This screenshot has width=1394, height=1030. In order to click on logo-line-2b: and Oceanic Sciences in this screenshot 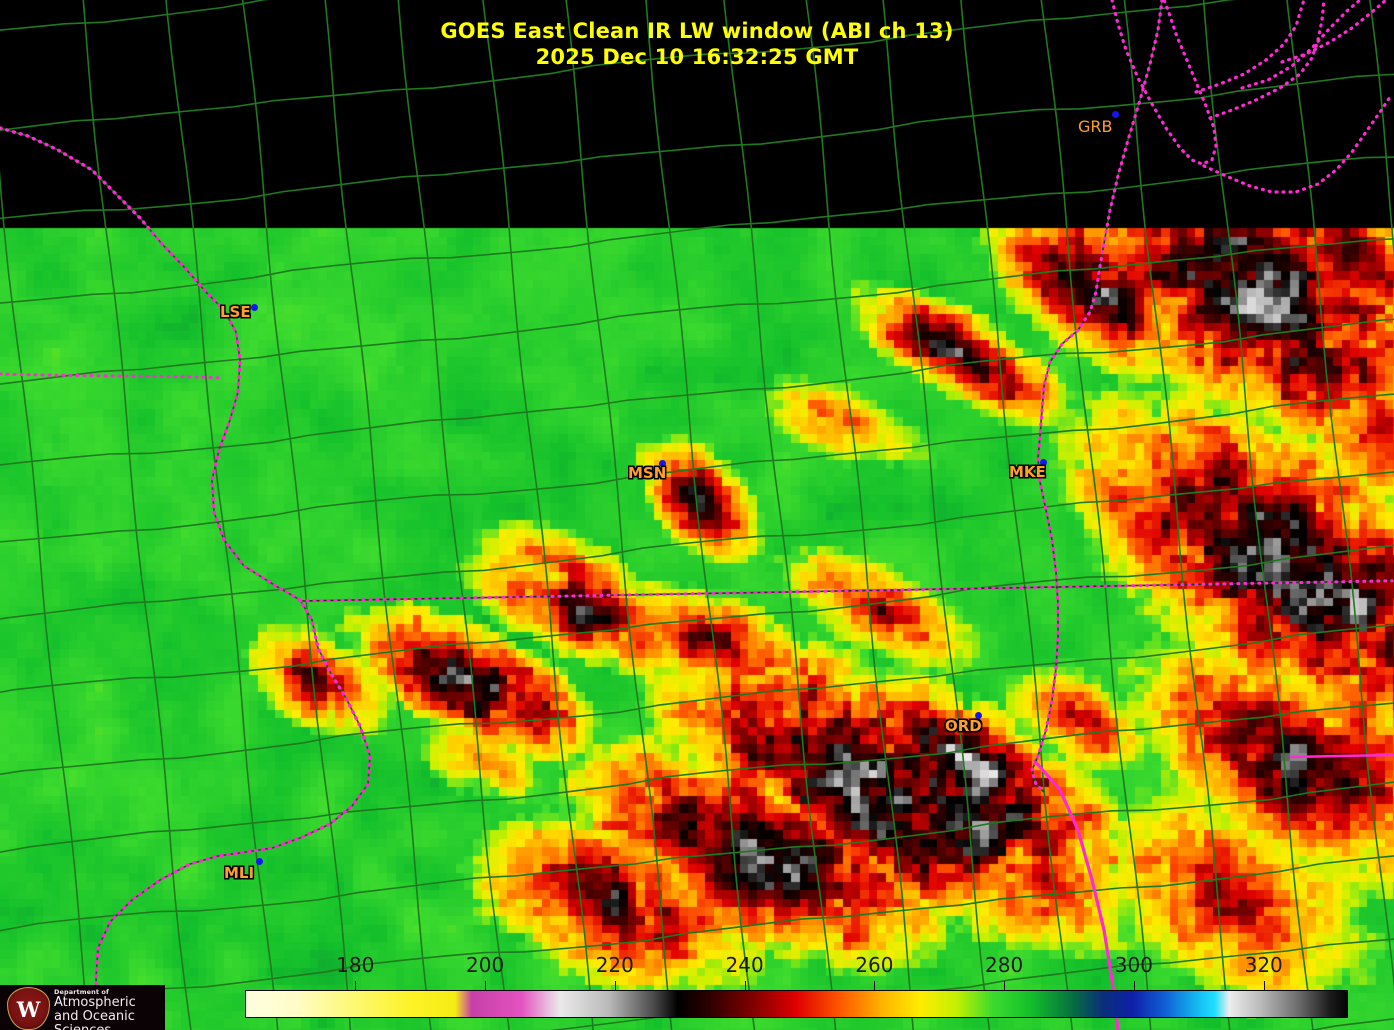, I will do `click(94, 1019)`.